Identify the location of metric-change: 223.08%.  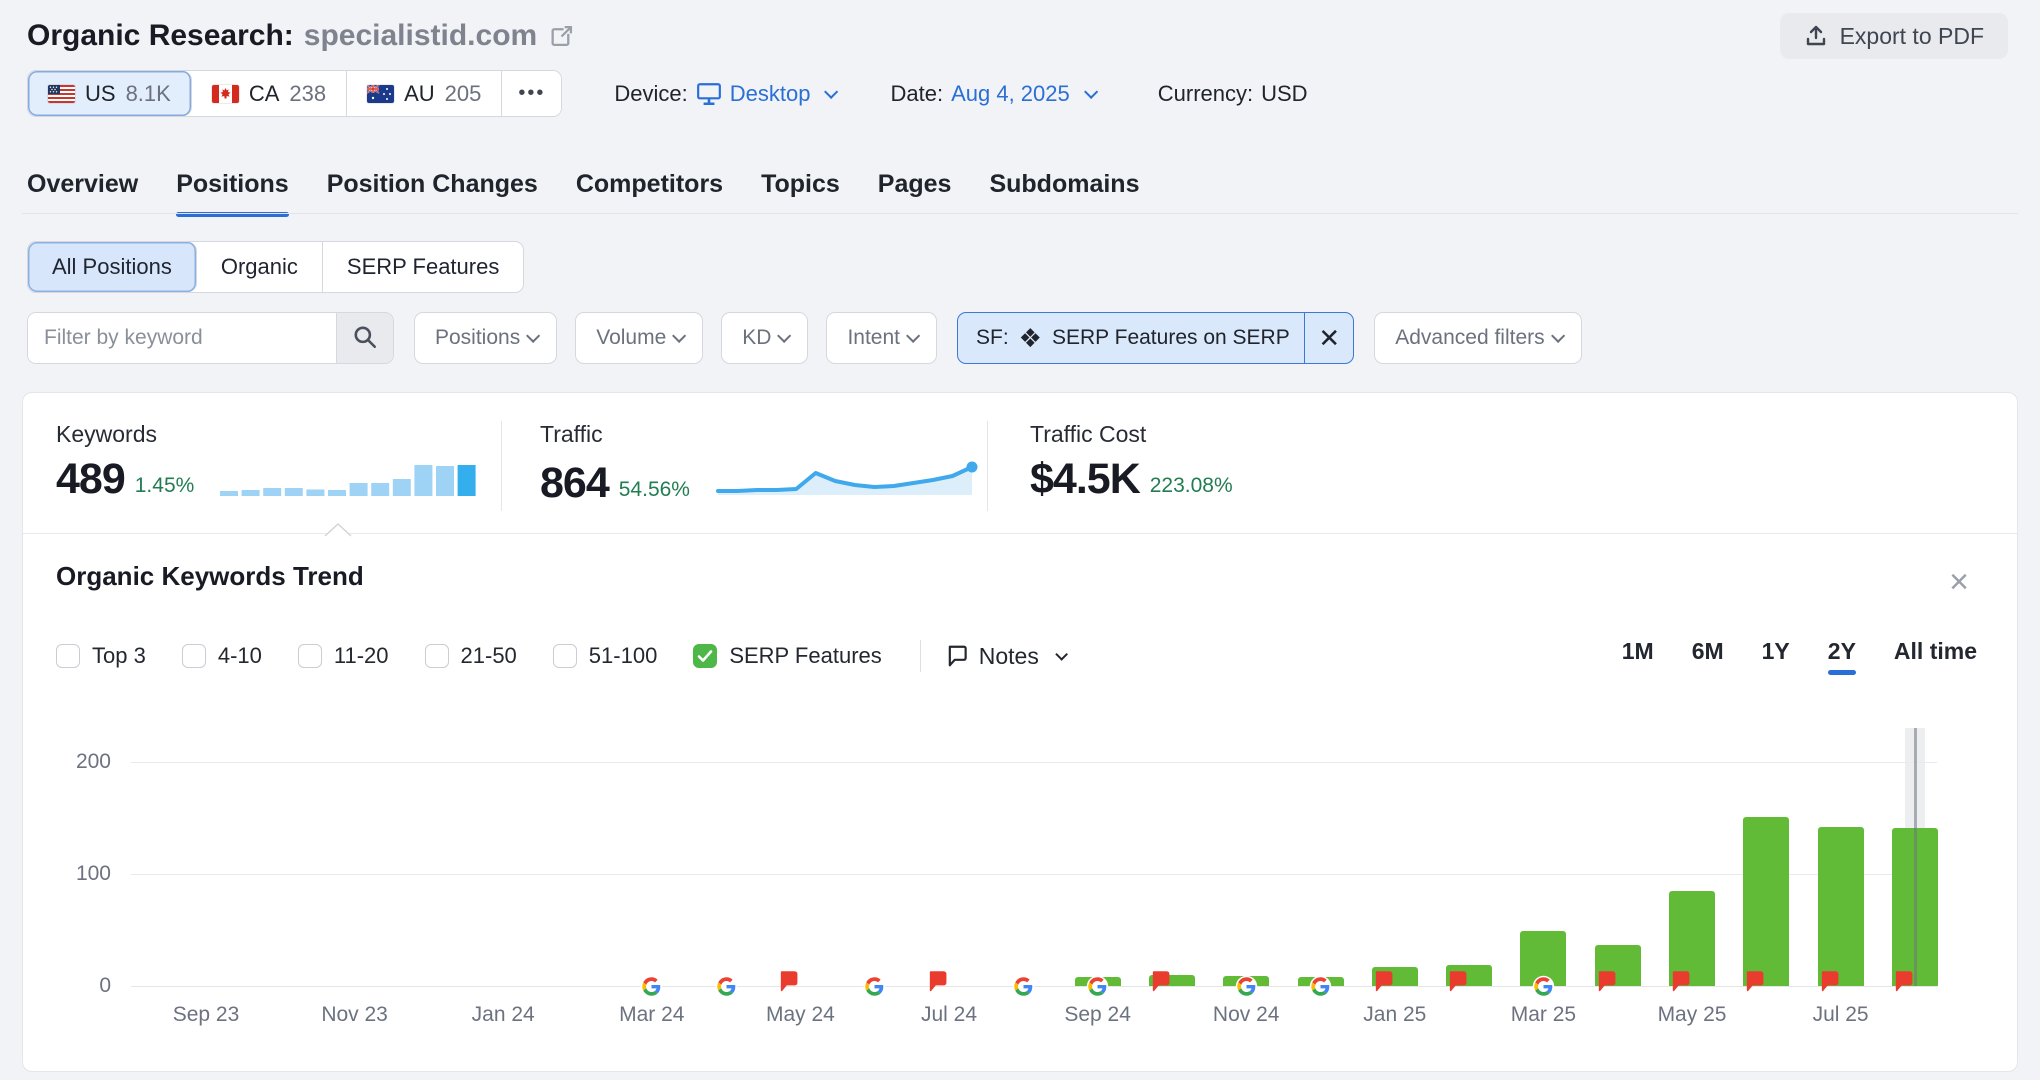
(1191, 485).